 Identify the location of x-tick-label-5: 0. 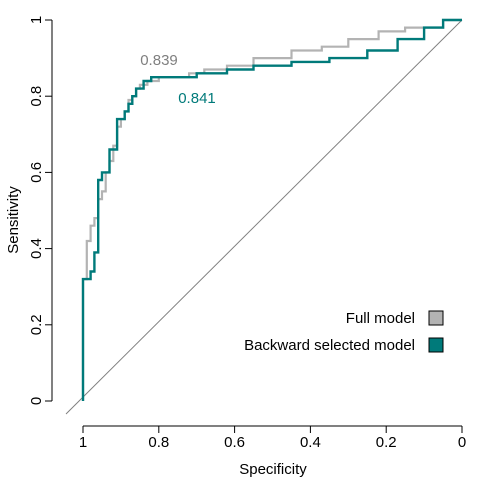
(462, 442).